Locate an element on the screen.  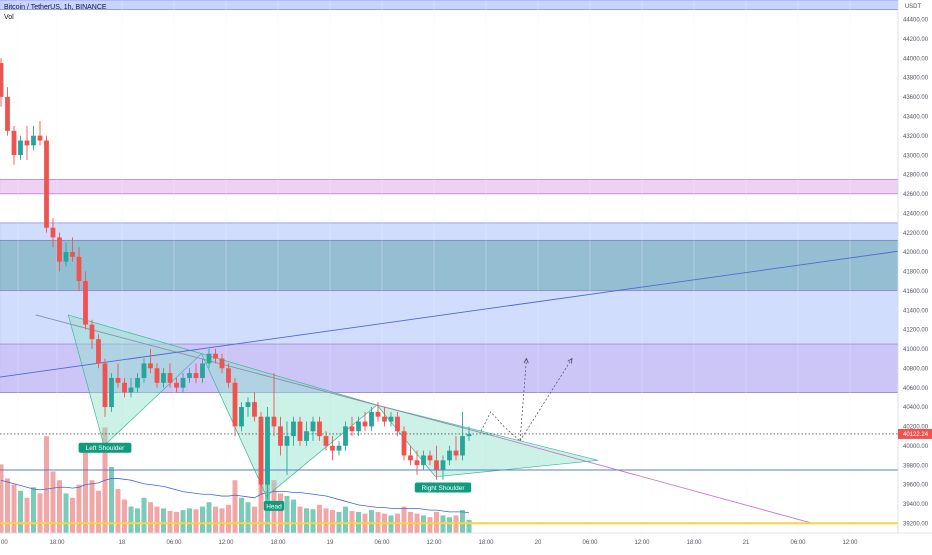
x-tick-label: 12:00 is located at coordinates (434, 543).